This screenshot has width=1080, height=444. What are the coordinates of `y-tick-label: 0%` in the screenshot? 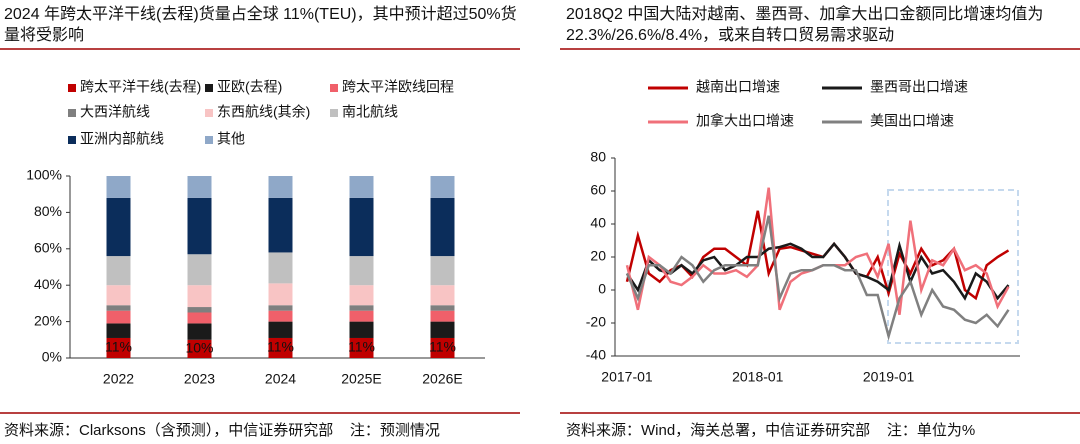 It's located at (52, 357).